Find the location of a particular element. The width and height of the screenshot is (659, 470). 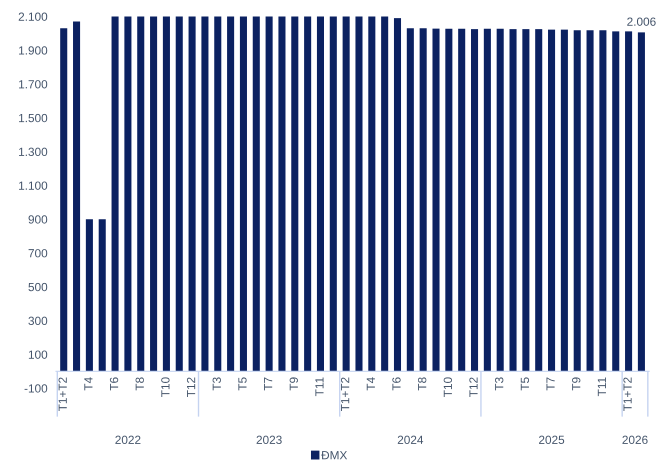

y-tick-label: 300 is located at coordinates (38, 321).